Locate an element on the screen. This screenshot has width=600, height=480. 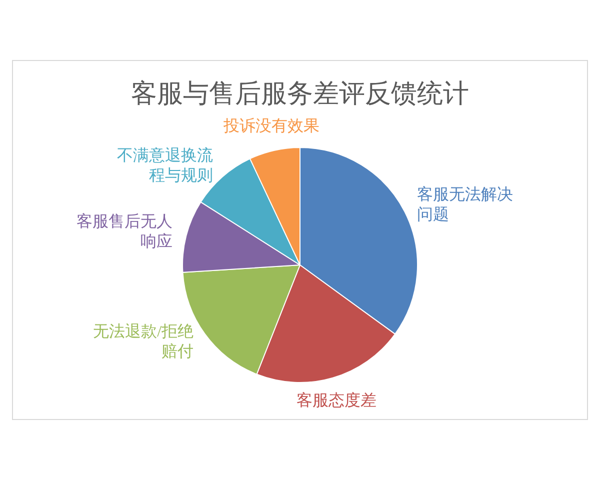
slice-label: 投诉没有效果 is located at coordinates (271, 125).